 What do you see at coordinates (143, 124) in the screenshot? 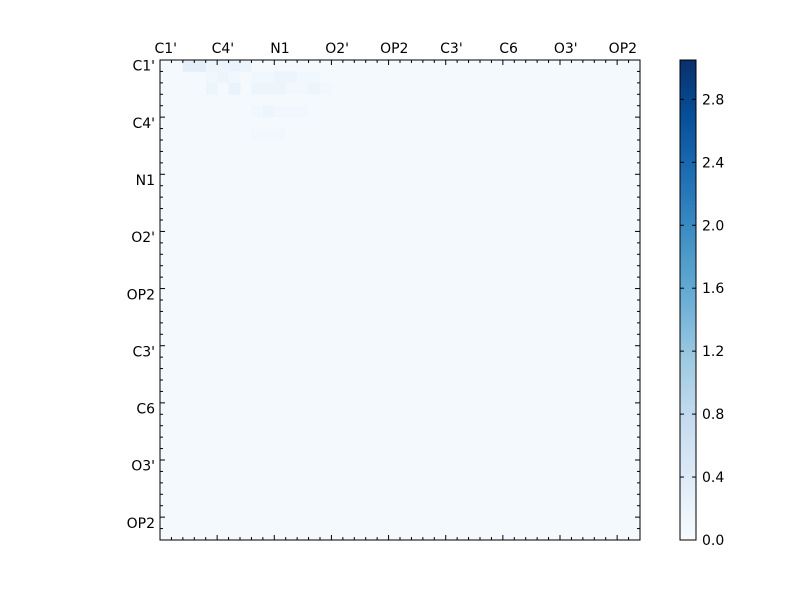
I see `y-tick-label: C4'` at bounding box center [143, 124].